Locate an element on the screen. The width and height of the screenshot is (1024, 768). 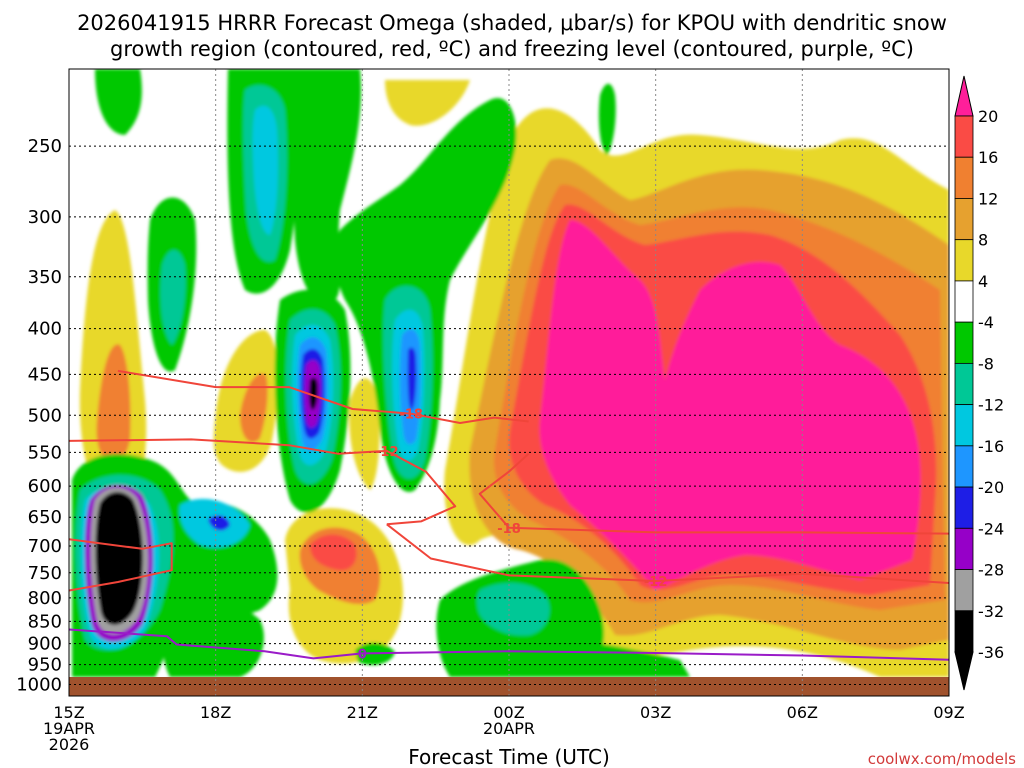
x-tick-label: 09Z is located at coordinates (948, 712).